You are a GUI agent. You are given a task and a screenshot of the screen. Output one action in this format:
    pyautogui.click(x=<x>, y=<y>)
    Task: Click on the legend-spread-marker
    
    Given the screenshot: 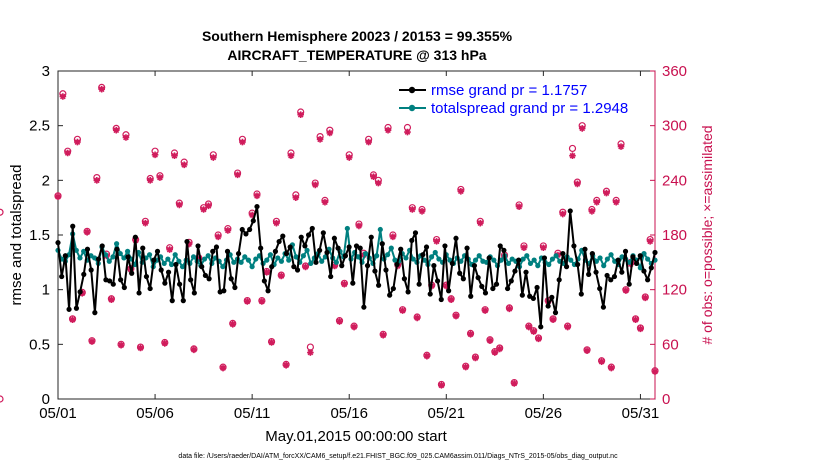 What is the action you would take?
    pyautogui.click(x=412, y=108)
    